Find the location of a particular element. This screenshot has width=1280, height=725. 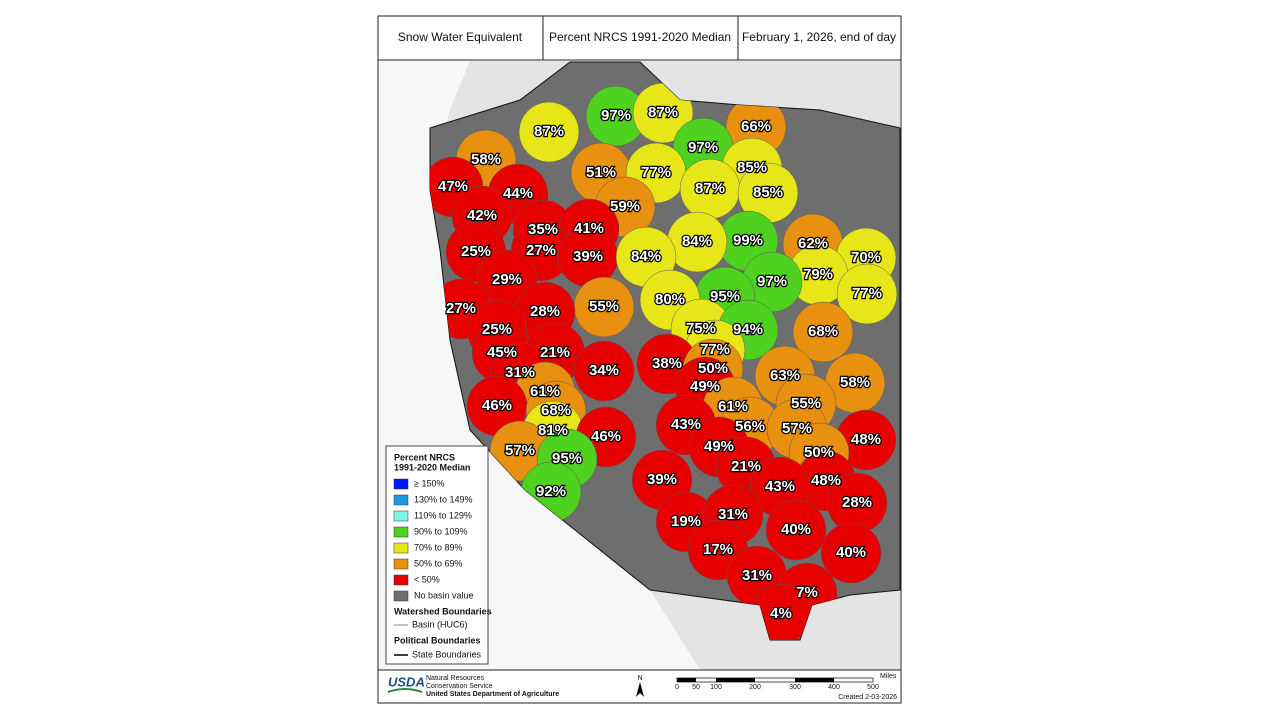

scale-bar is located at coordinates (775, 680).